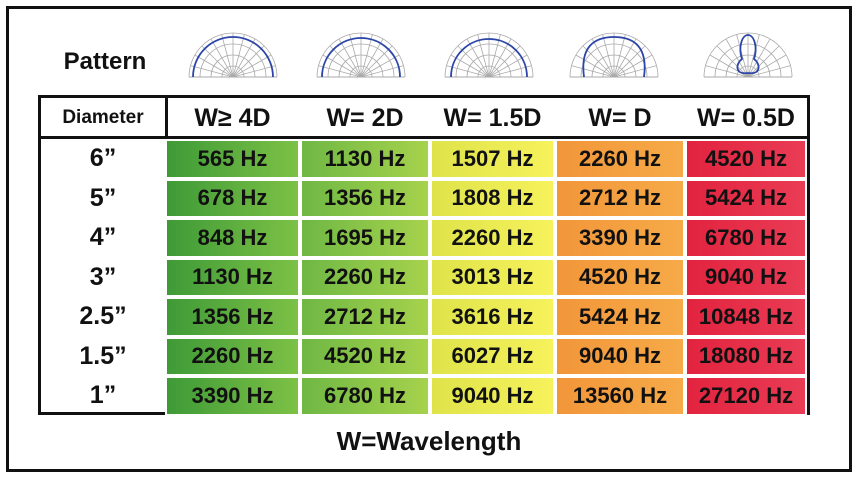  Describe the element at coordinates (620, 396) in the screenshot. I see `frequency-cell: 13560 Hz` at that location.